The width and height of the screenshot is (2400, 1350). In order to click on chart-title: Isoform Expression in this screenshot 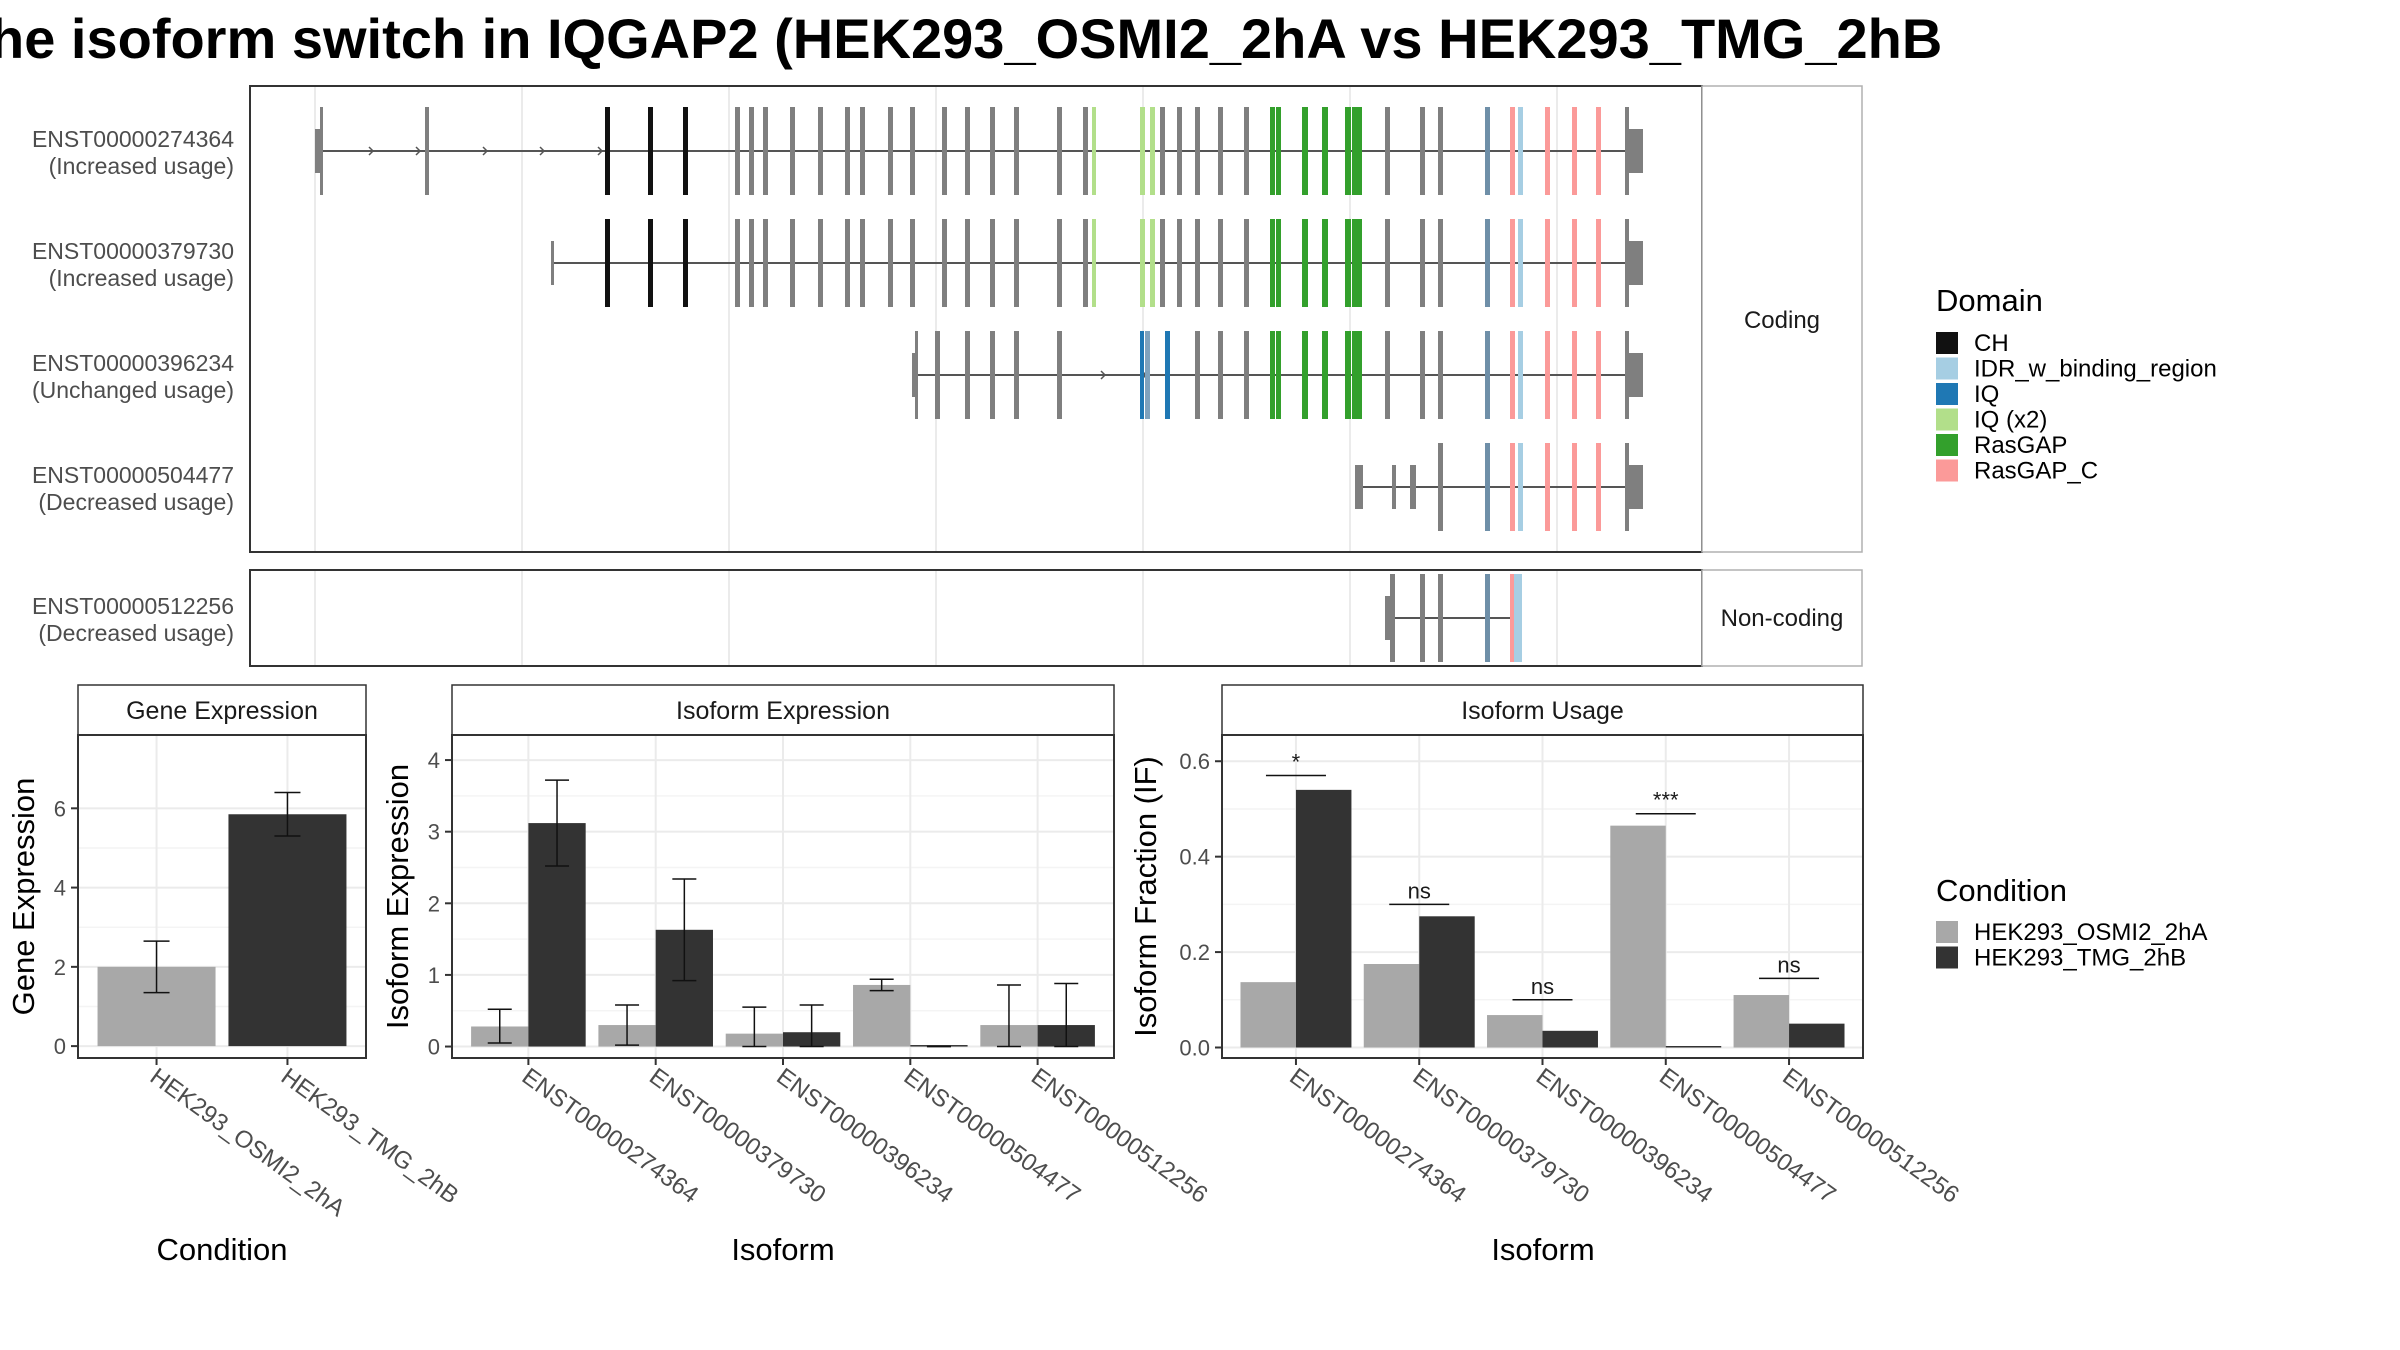, I will do `click(783, 711)`.